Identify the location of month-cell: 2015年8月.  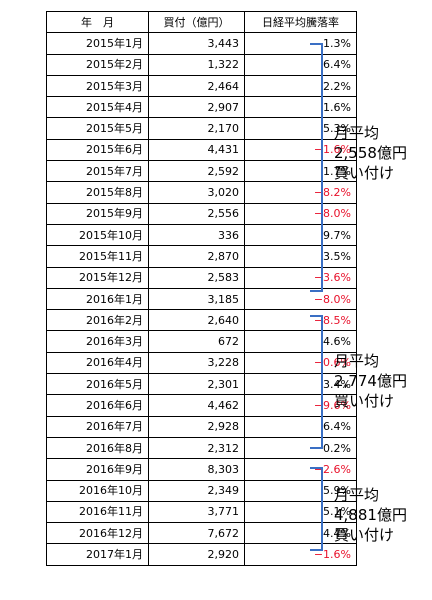
(97, 192).